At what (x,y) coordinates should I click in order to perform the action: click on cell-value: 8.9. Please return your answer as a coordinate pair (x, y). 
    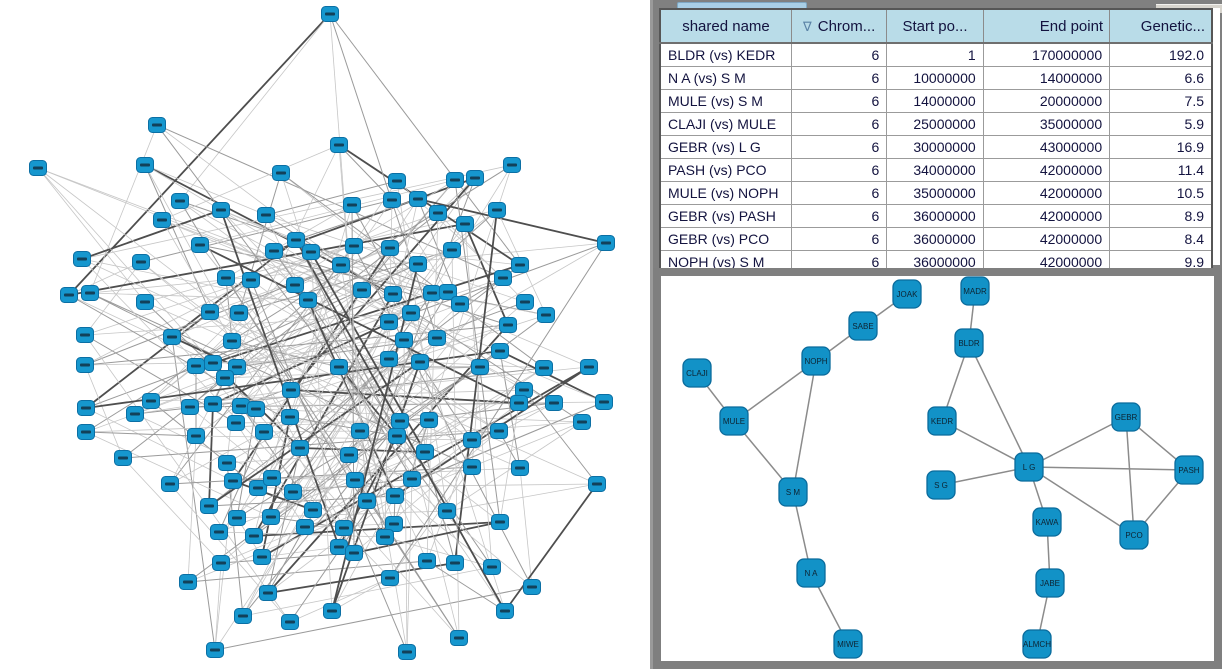
    Looking at the image, I should click on (1160, 216).